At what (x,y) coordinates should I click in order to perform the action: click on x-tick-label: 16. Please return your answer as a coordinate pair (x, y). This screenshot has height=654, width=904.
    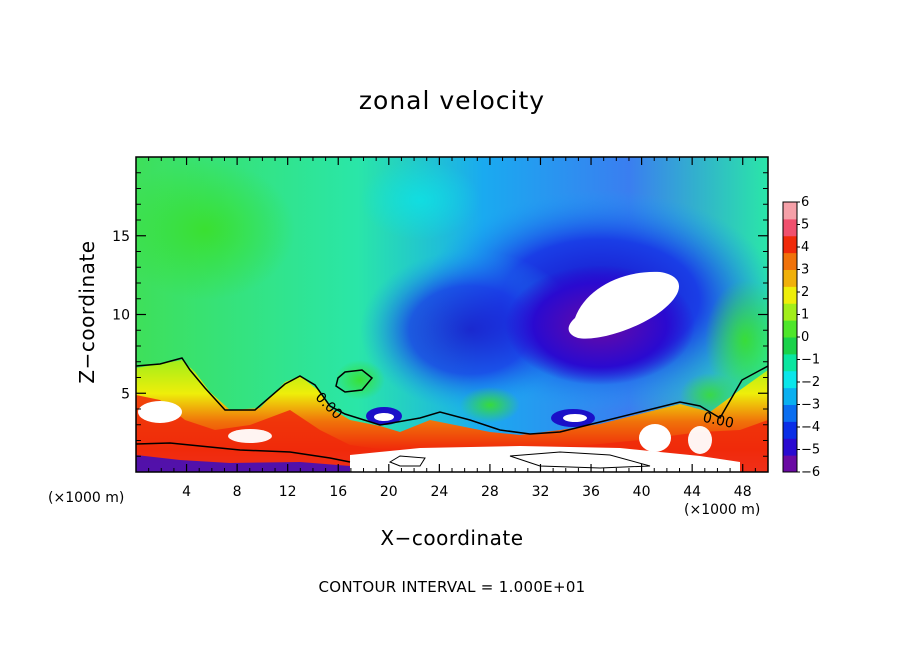
    Looking at the image, I should click on (338, 492).